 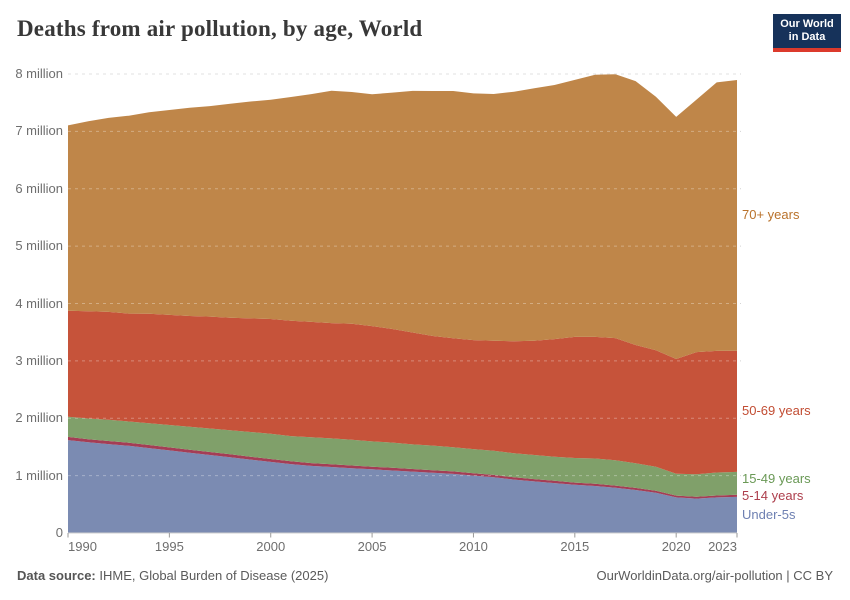 I want to click on series-label-under-5s: Under-5s, so click(x=769, y=514).